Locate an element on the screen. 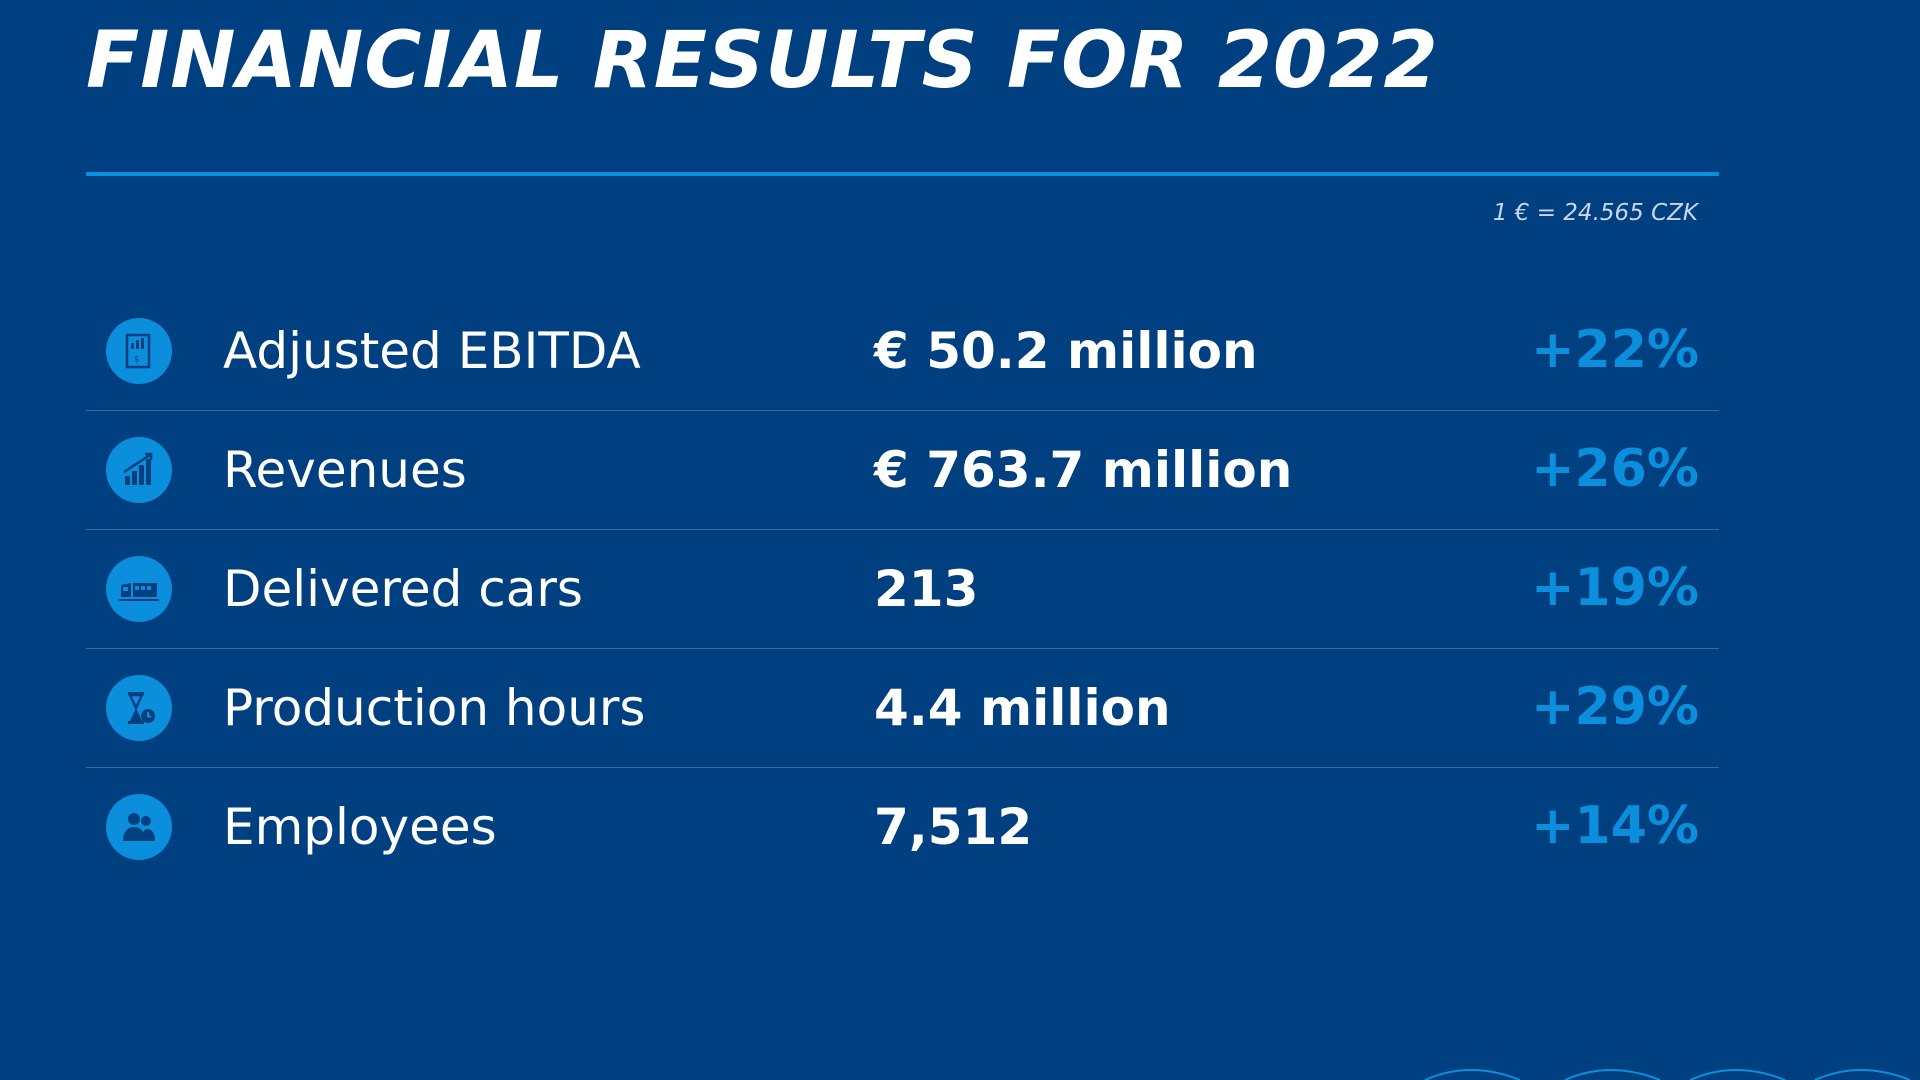 The image size is (1920, 1080). result-value: 213 is located at coordinates (926, 589).